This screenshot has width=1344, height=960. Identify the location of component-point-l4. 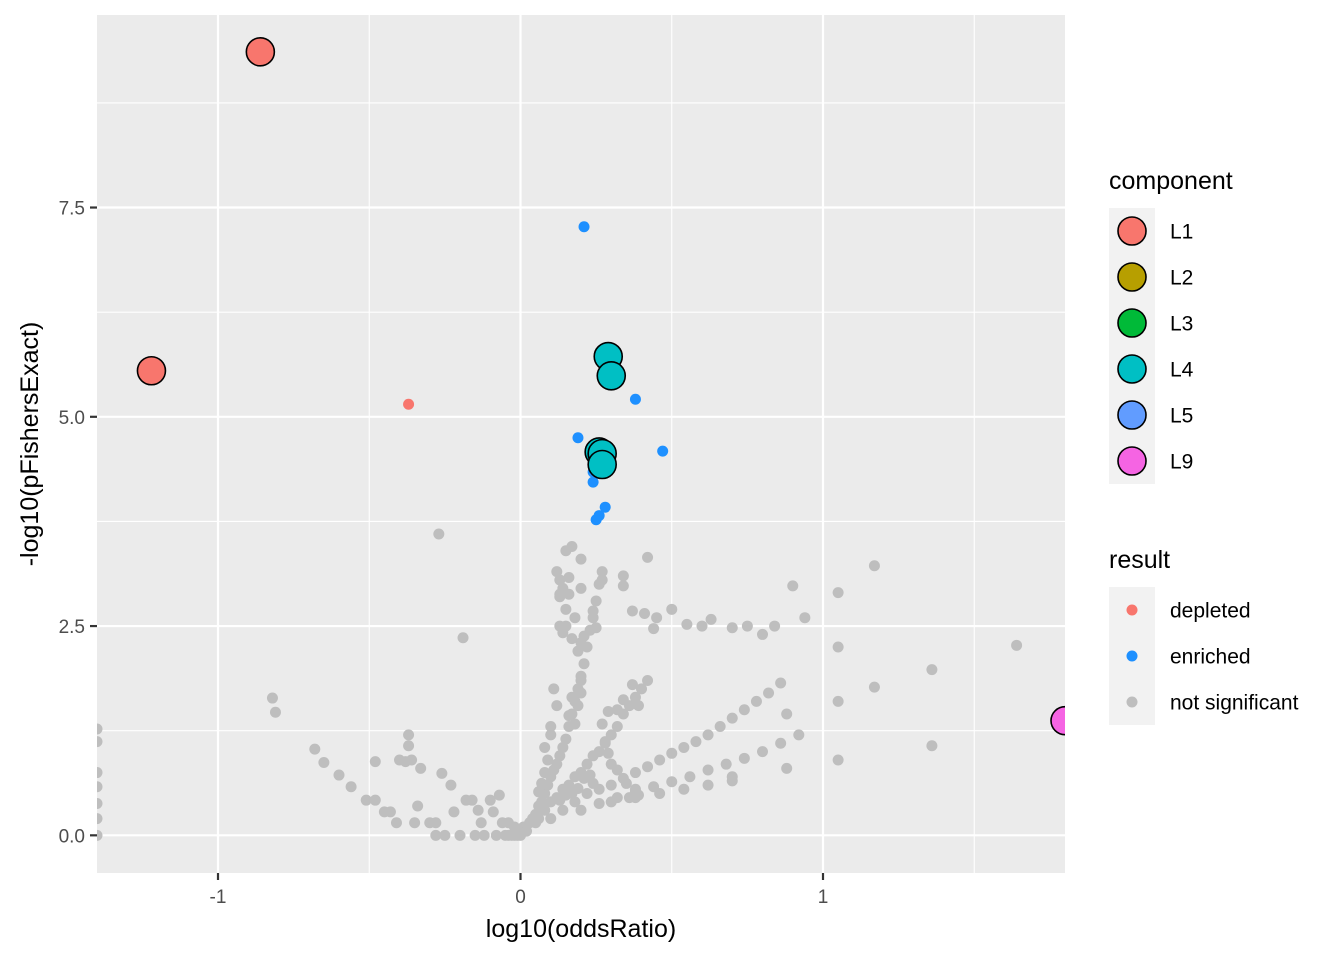
(602, 464).